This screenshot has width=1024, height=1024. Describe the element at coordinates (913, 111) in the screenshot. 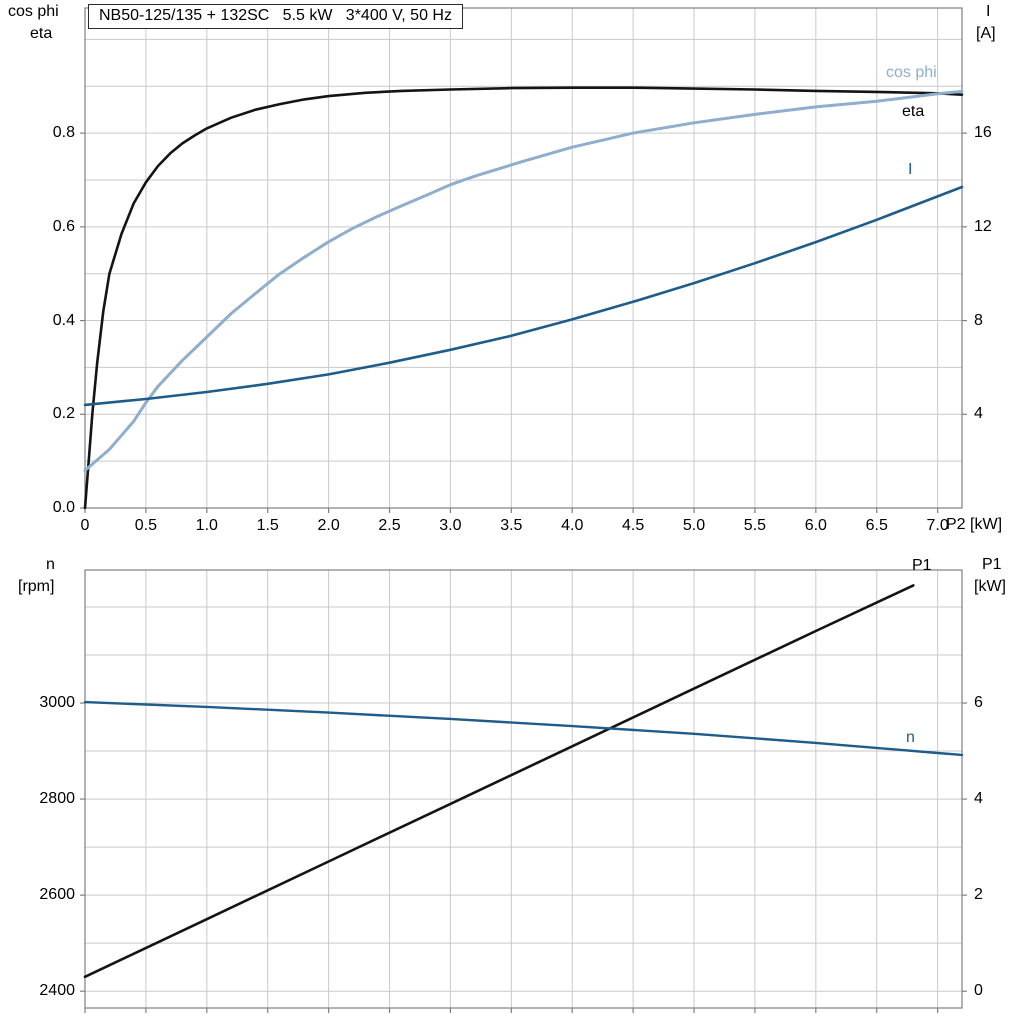

I see `curve-label-eta: eta` at that location.